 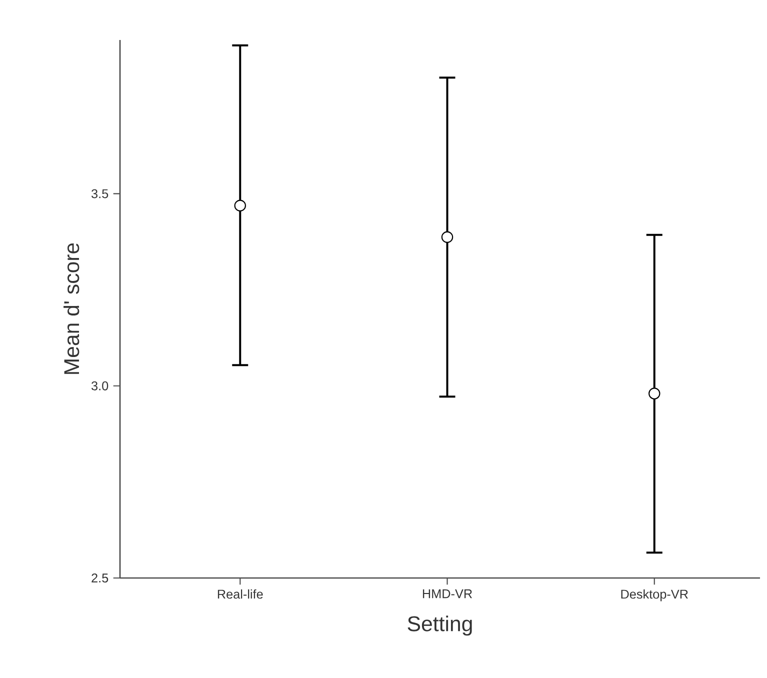 I want to click on y-tick-label: 2.5, so click(x=100, y=578).